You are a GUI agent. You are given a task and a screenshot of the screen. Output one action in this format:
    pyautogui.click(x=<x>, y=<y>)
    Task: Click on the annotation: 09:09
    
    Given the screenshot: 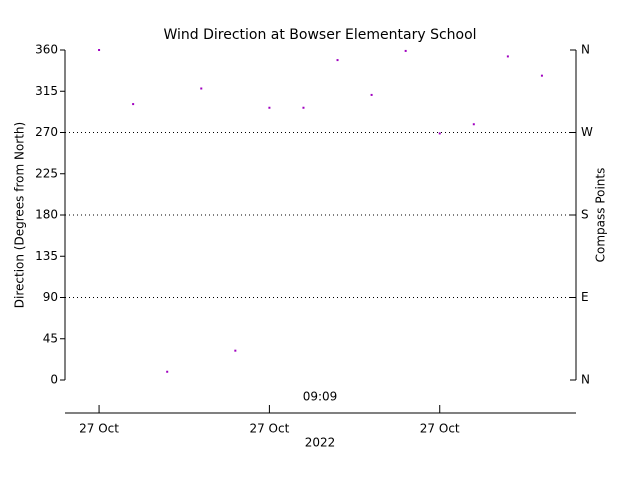 What is the action you would take?
    pyautogui.click(x=320, y=397)
    